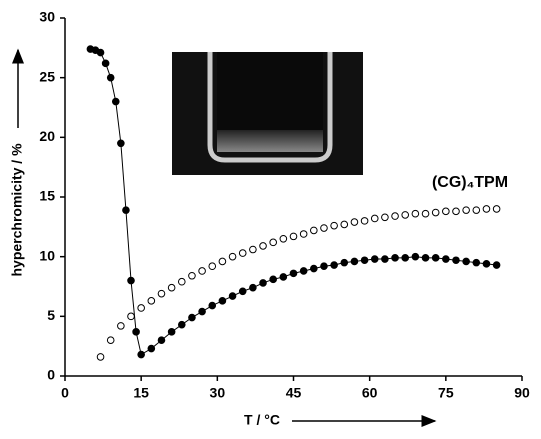 The width and height of the screenshot is (541, 439). Describe the element at coordinates (17, 210) in the screenshot. I see `y-axis-label: hyperchromicity / %` at that location.